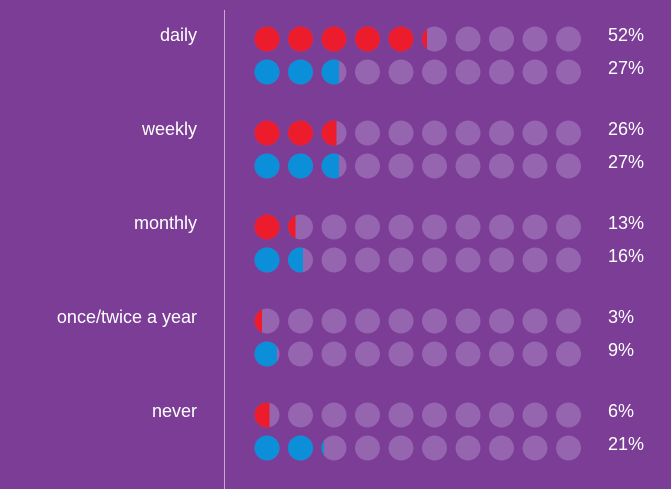 This screenshot has width=671, height=489. Describe the element at coordinates (621, 350) in the screenshot. I see `value-label: 9%` at that location.